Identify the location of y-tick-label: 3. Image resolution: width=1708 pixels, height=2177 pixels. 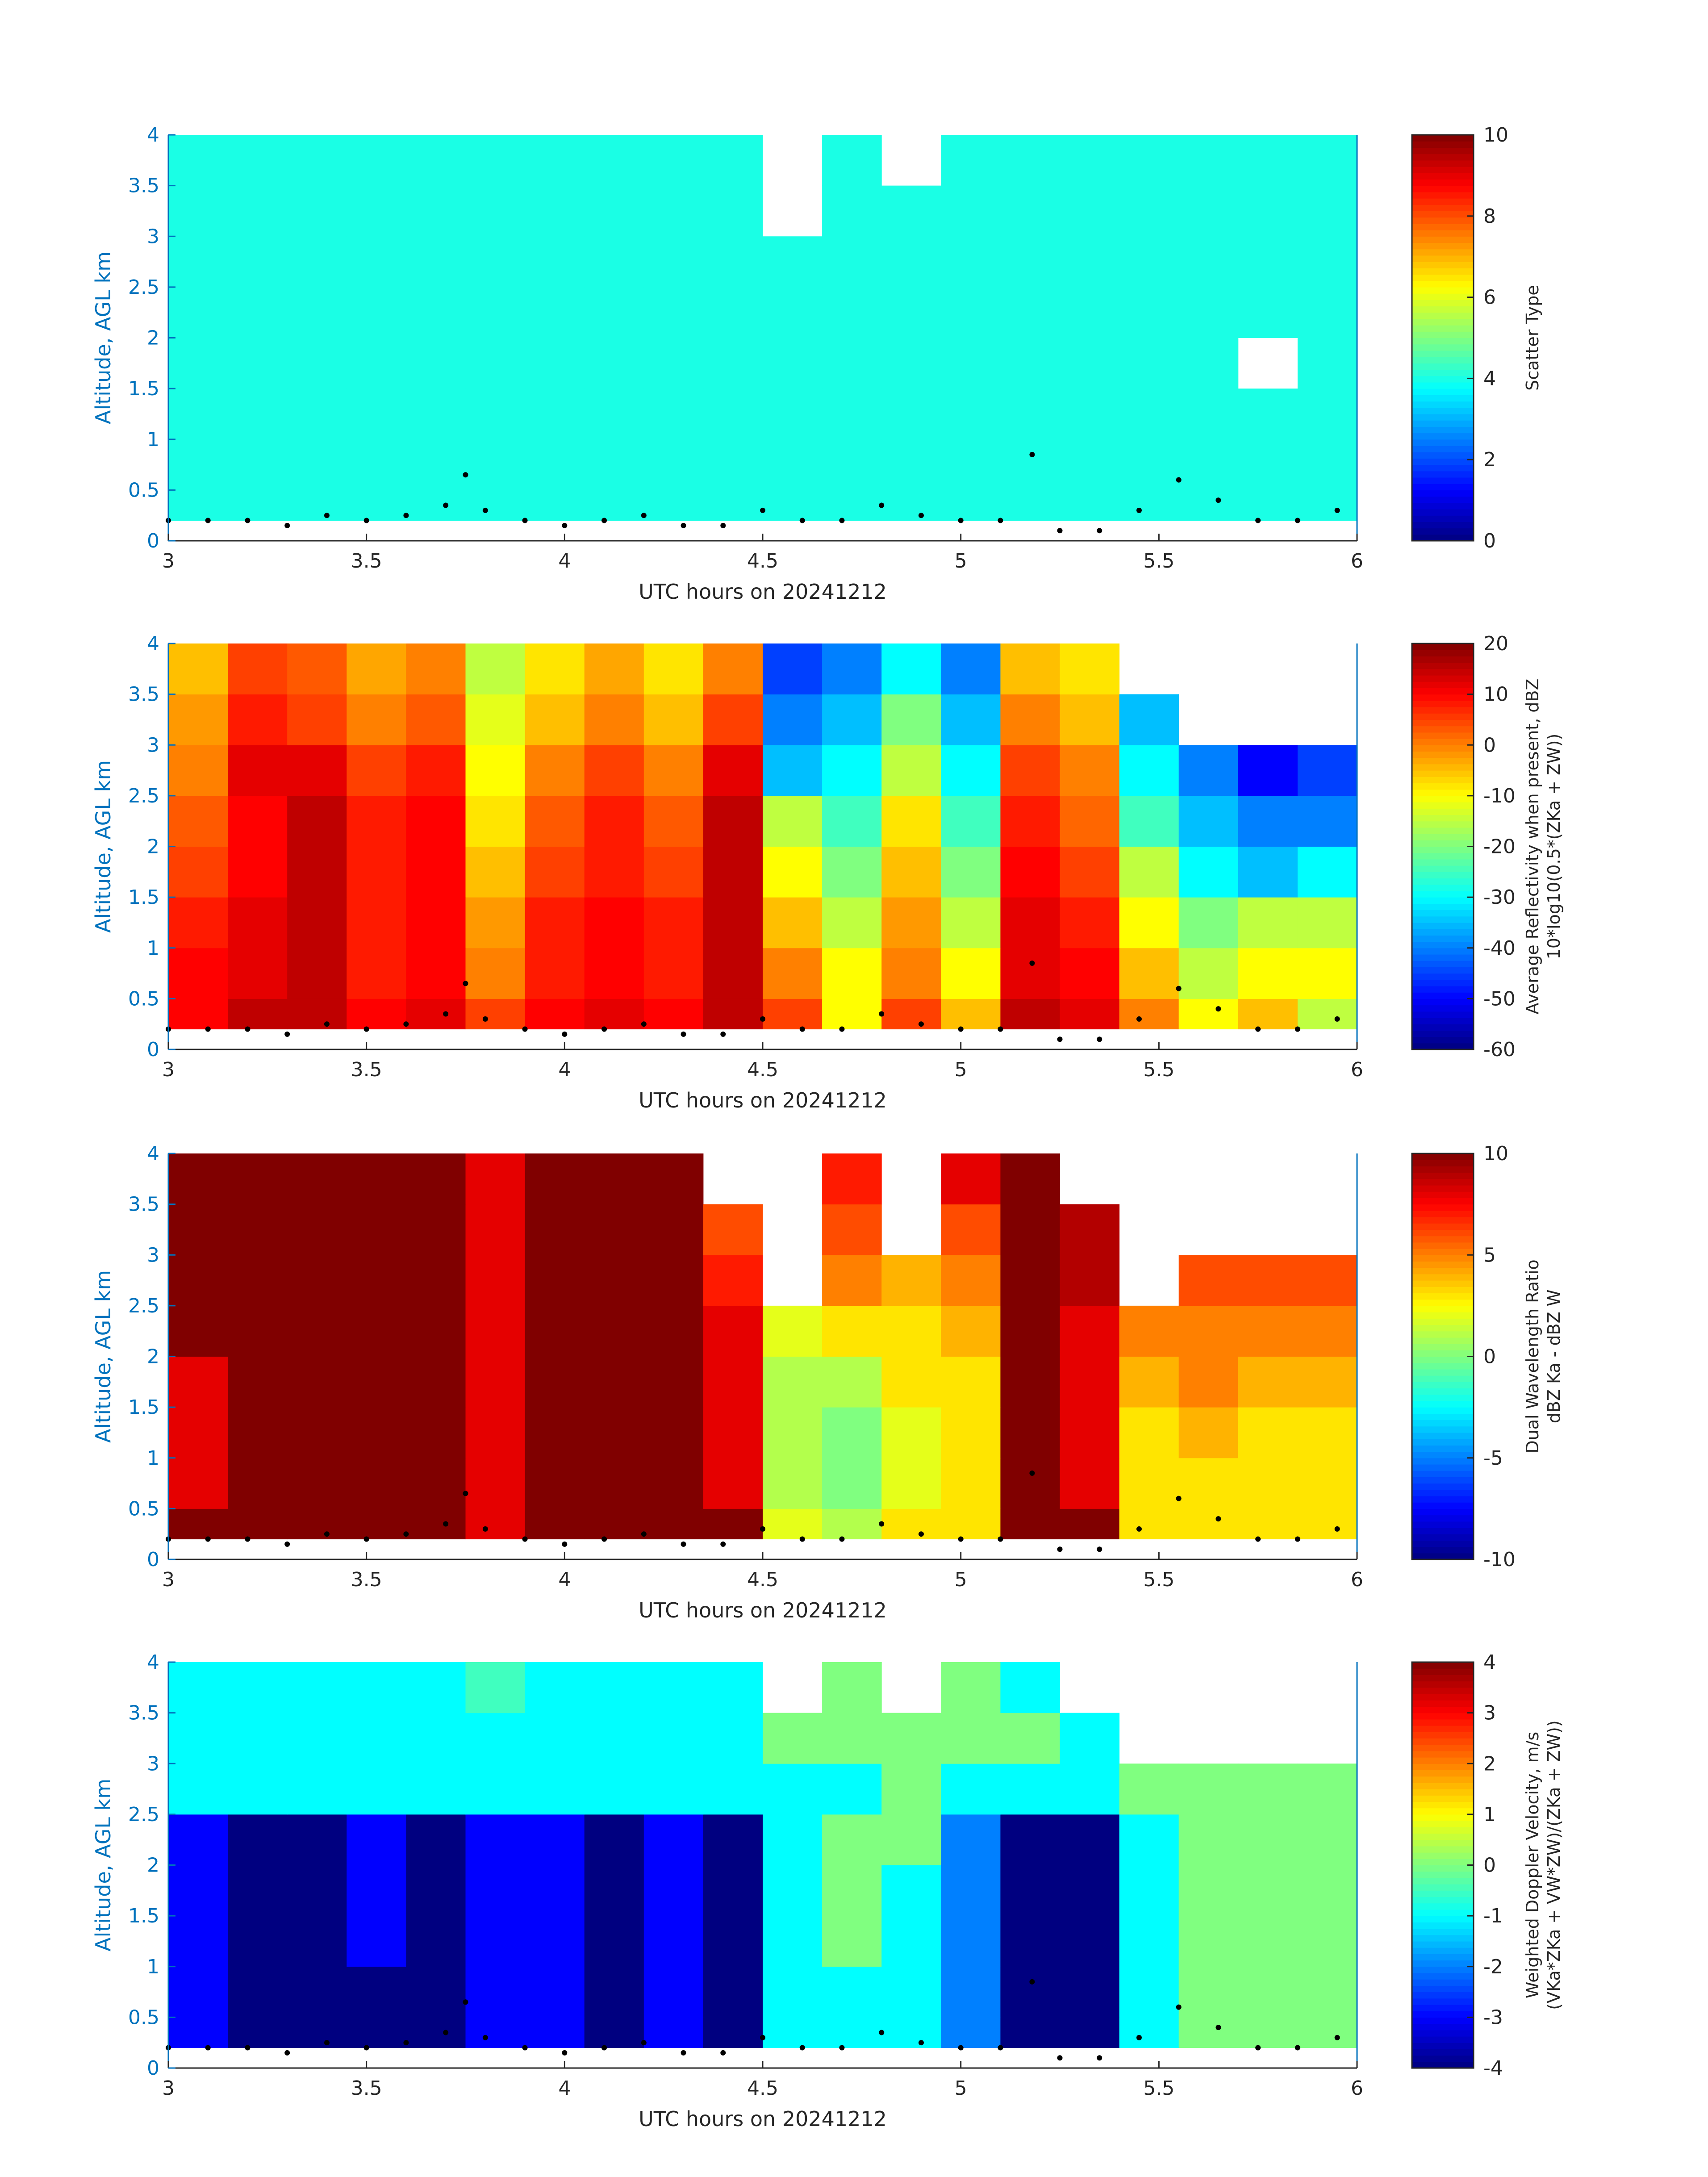
(153, 1255).